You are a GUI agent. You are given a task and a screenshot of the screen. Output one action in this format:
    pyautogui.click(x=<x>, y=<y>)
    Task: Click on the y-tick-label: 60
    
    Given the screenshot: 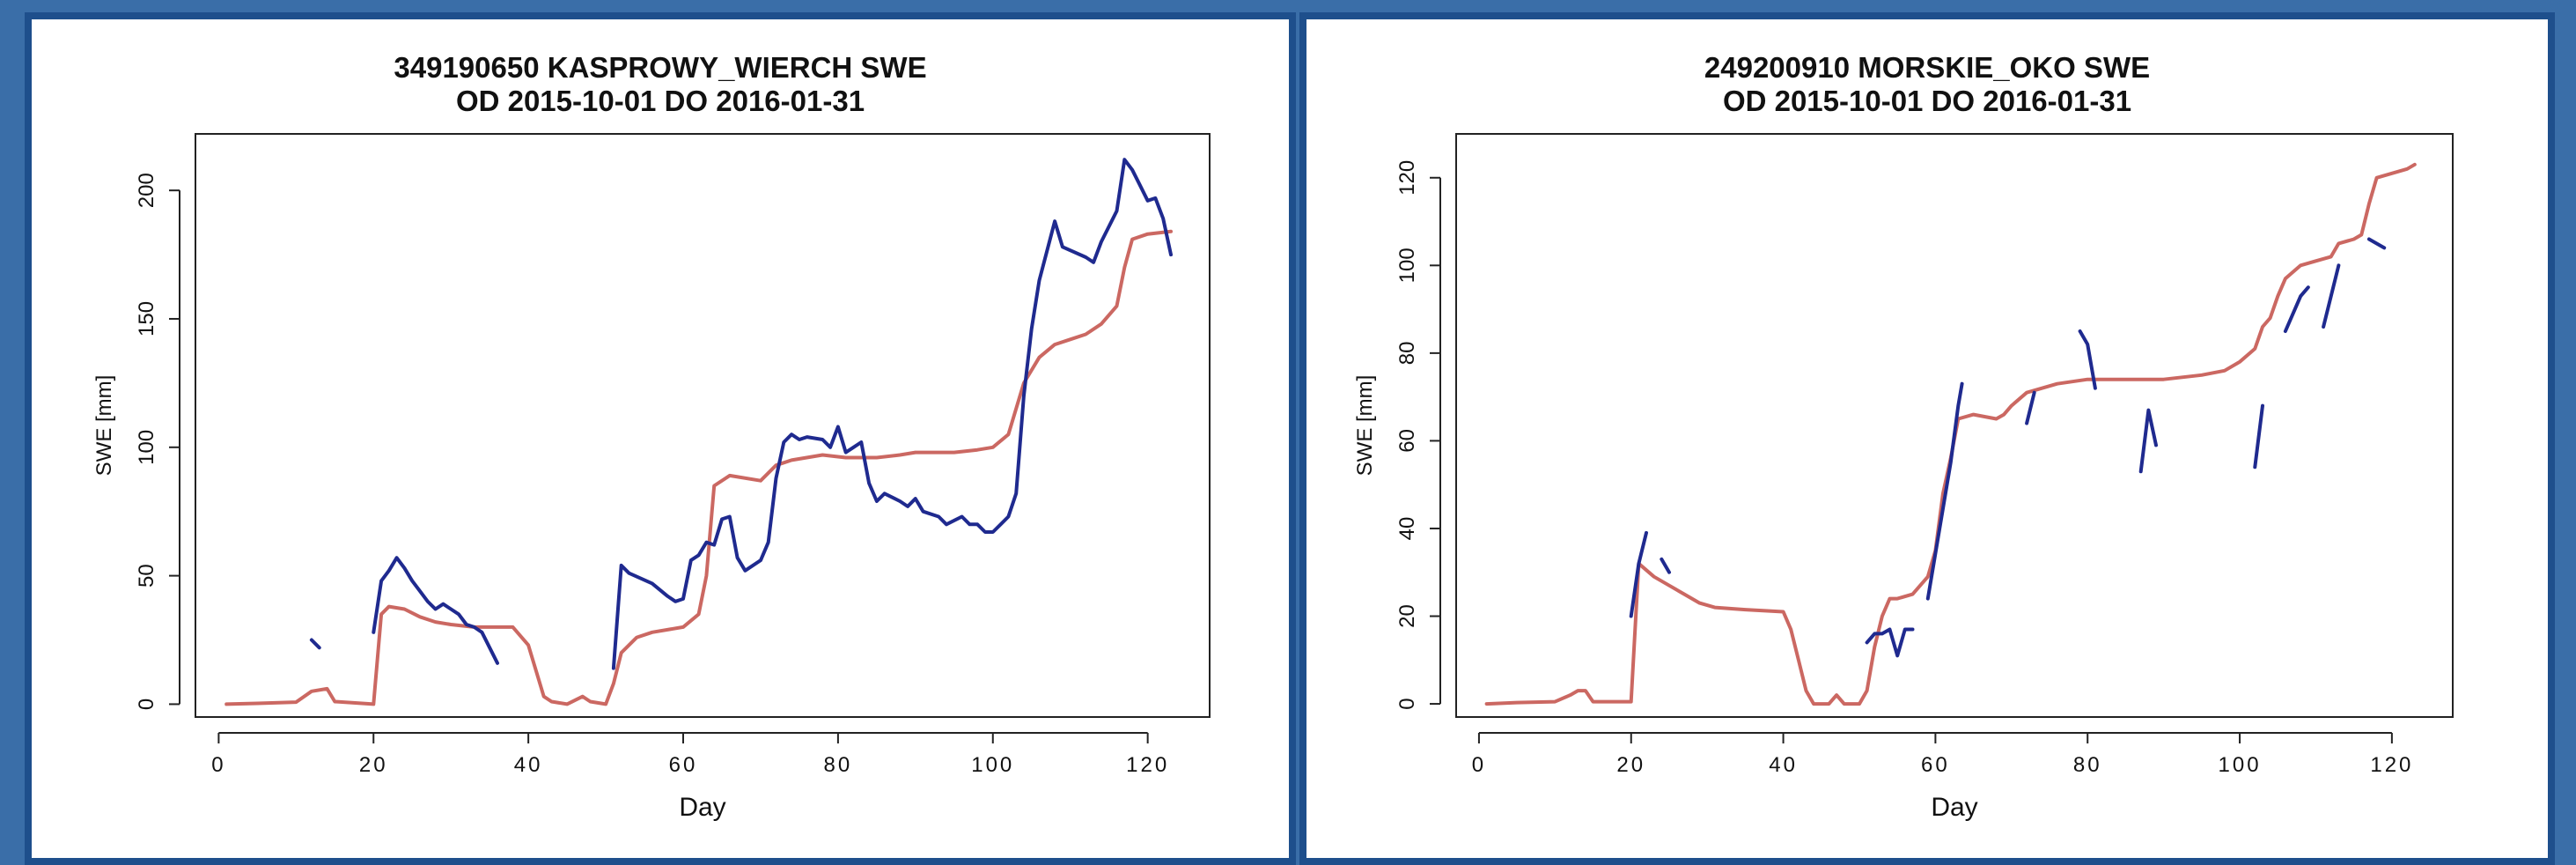 What is the action you would take?
    pyautogui.click(x=1407, y=441)
    